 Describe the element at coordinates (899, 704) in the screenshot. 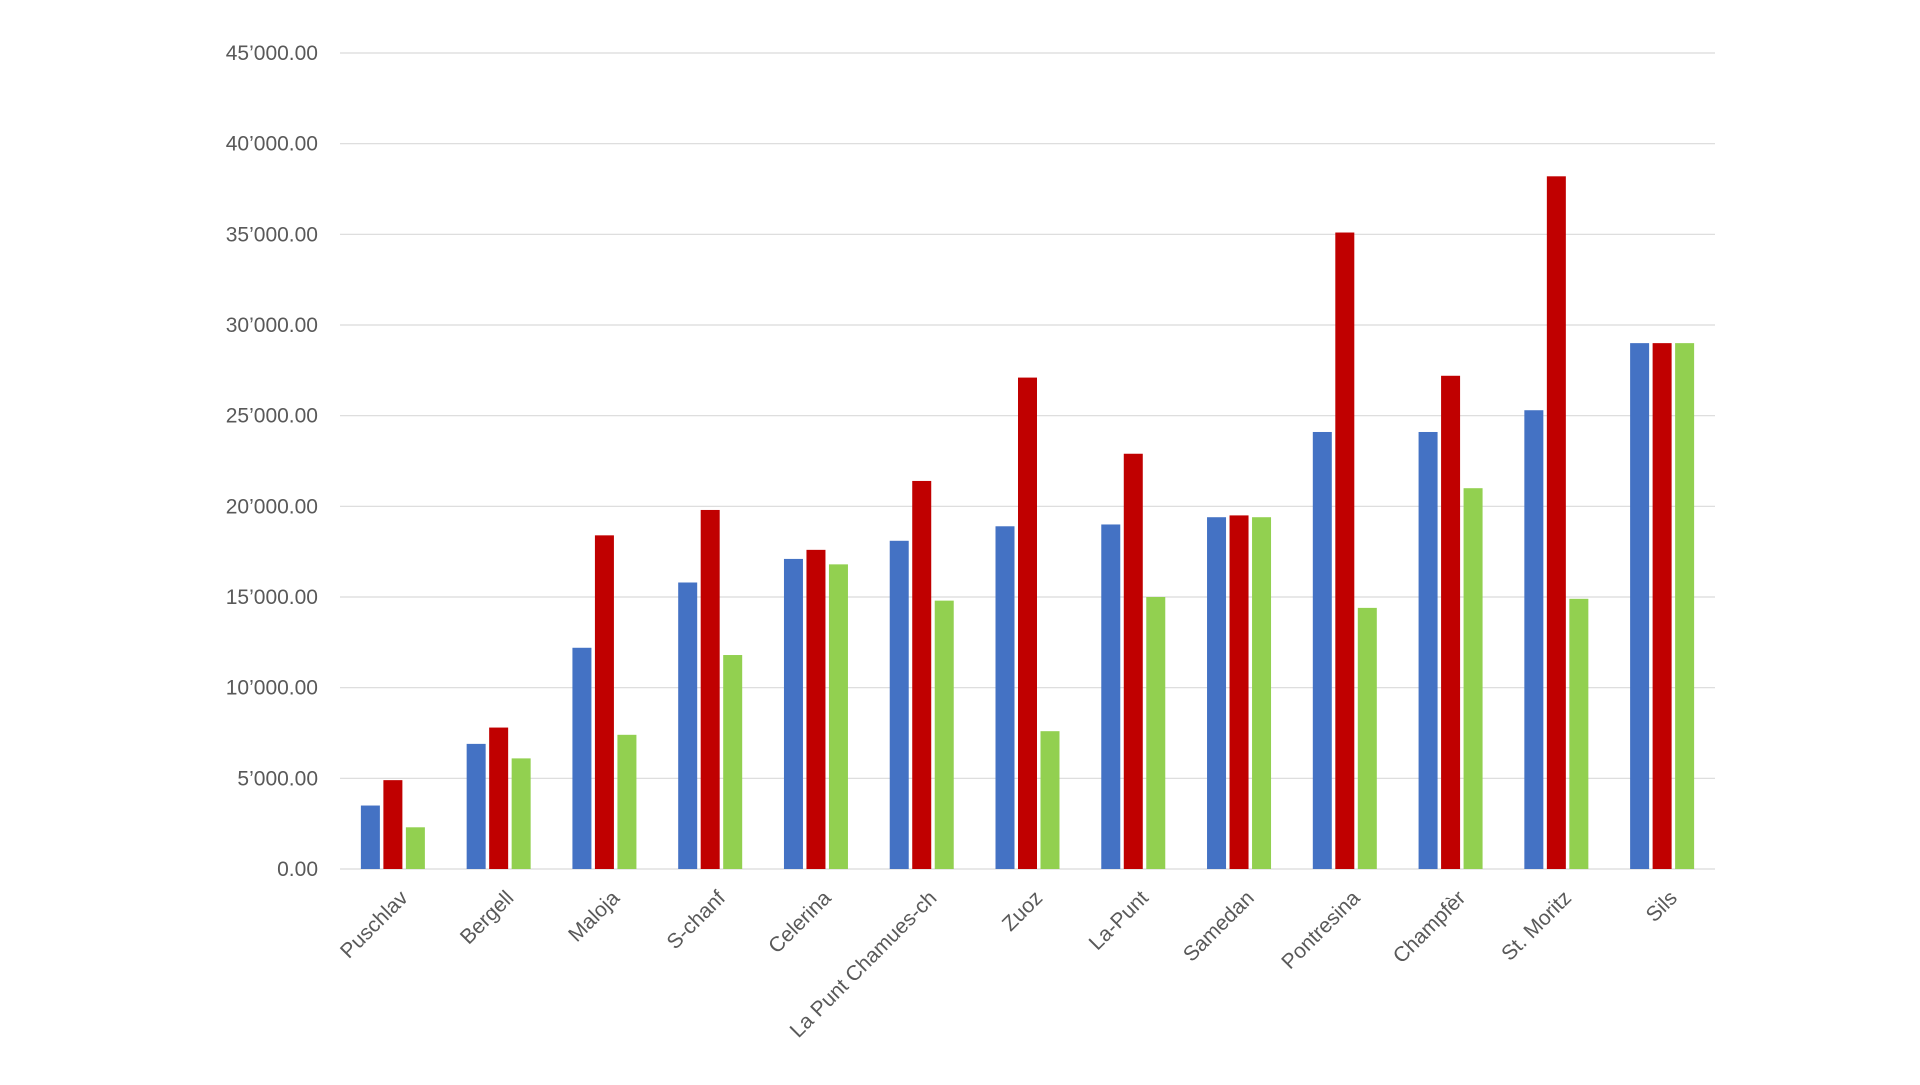

I see `bar-series-1-la-punt-chamues-ch` at that location.